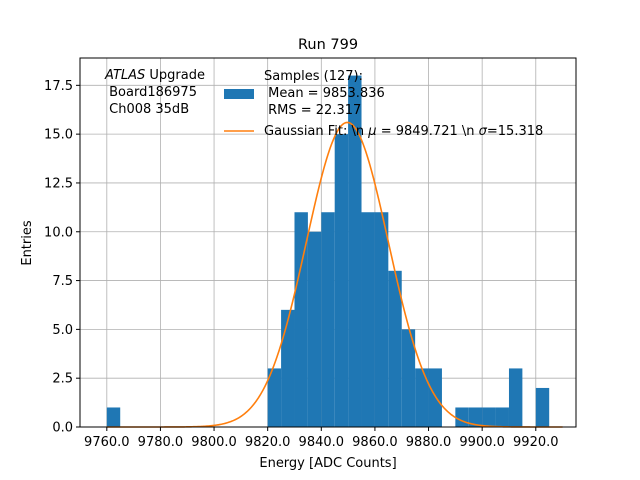 This screenshot has height=480, width=640. I want to click on legend-samples-line-3: RMS = 22.317, so click(312, 110).